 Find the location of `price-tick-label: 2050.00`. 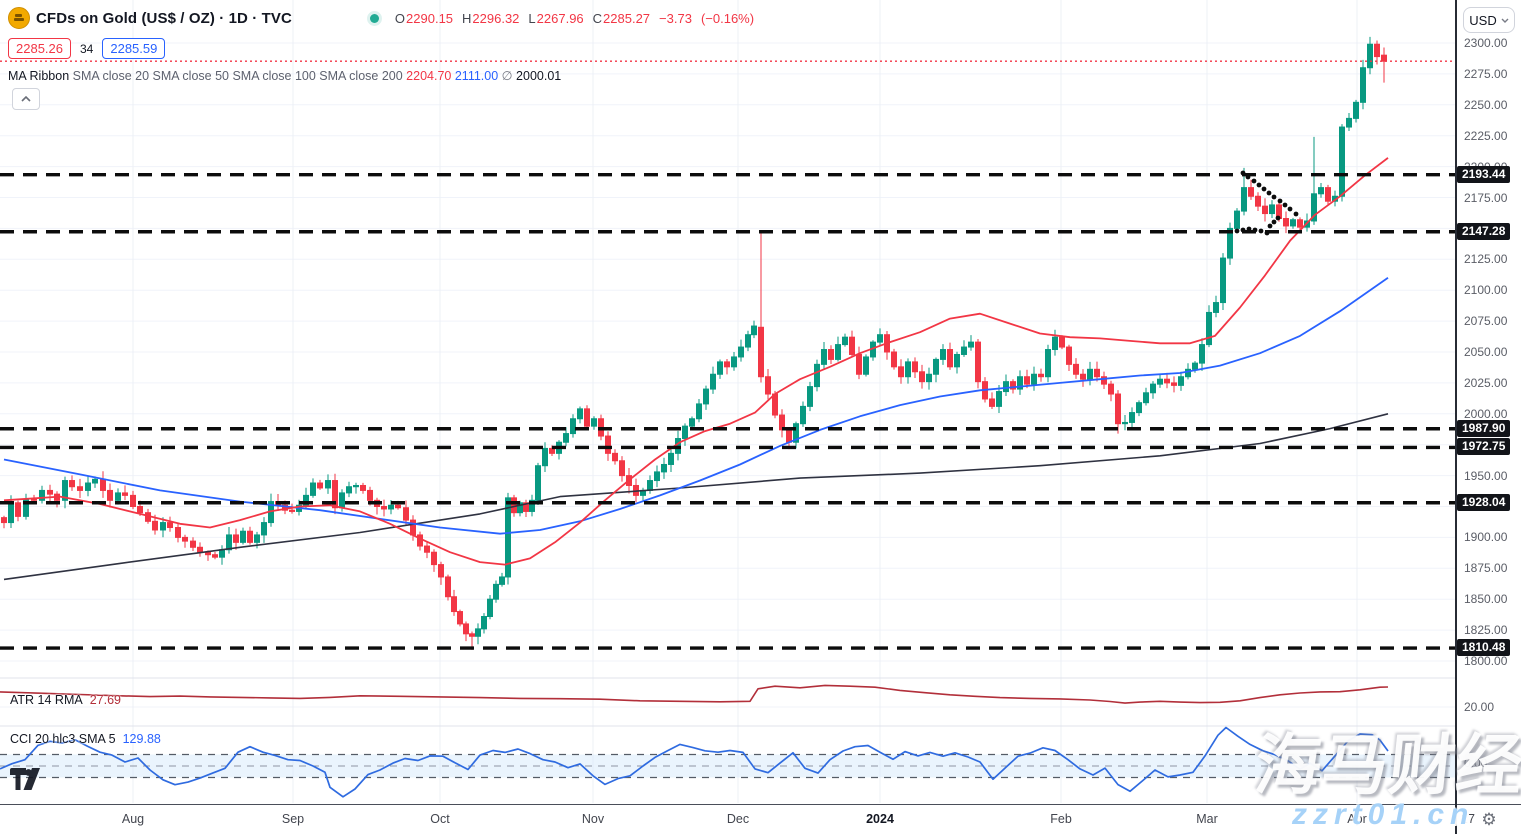

price-tick-label: 2050.00 is located at coordinates (1486, 352).